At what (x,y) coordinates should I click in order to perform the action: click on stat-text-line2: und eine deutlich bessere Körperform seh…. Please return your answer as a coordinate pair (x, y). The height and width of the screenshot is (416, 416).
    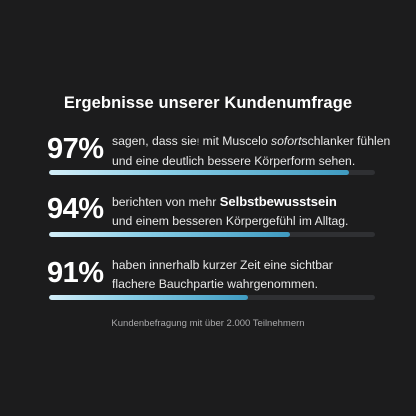
    Looking at the image, I should click on (234, 161).